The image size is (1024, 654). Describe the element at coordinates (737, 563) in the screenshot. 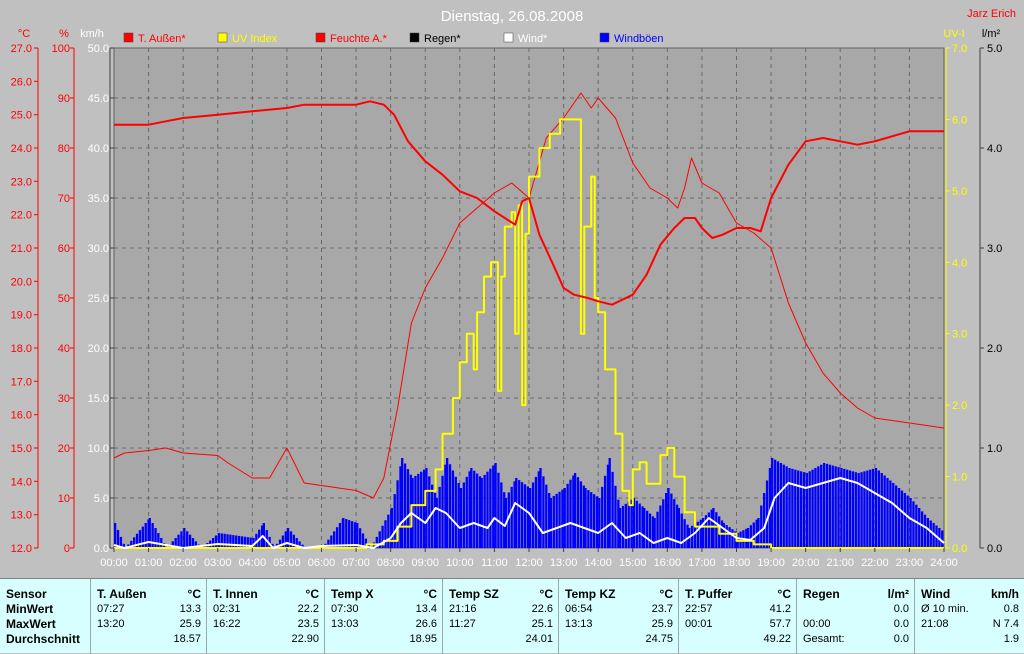

I see `x-tick-label: 18:00` at that location.